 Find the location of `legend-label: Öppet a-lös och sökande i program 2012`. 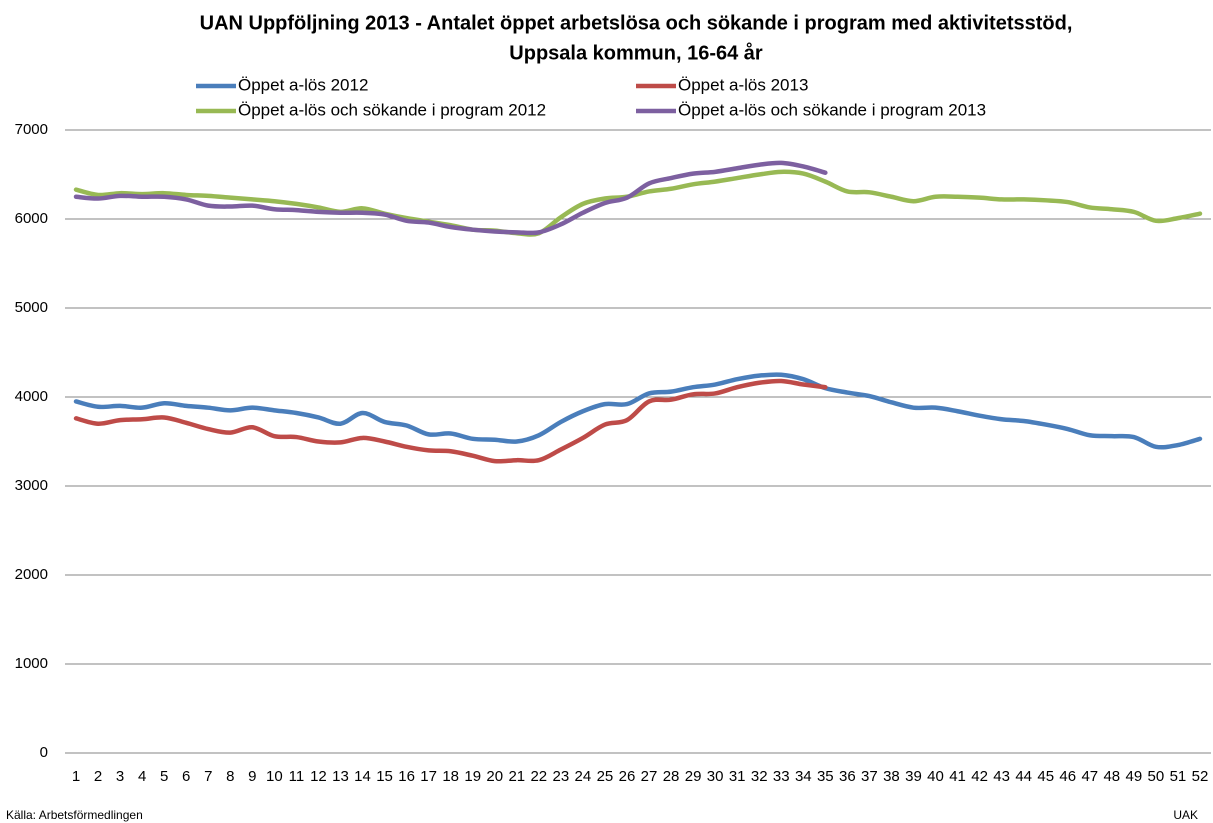

legend-label: Öppet a-lös och sökande i program 2012 is located at coordinates (392, 109).